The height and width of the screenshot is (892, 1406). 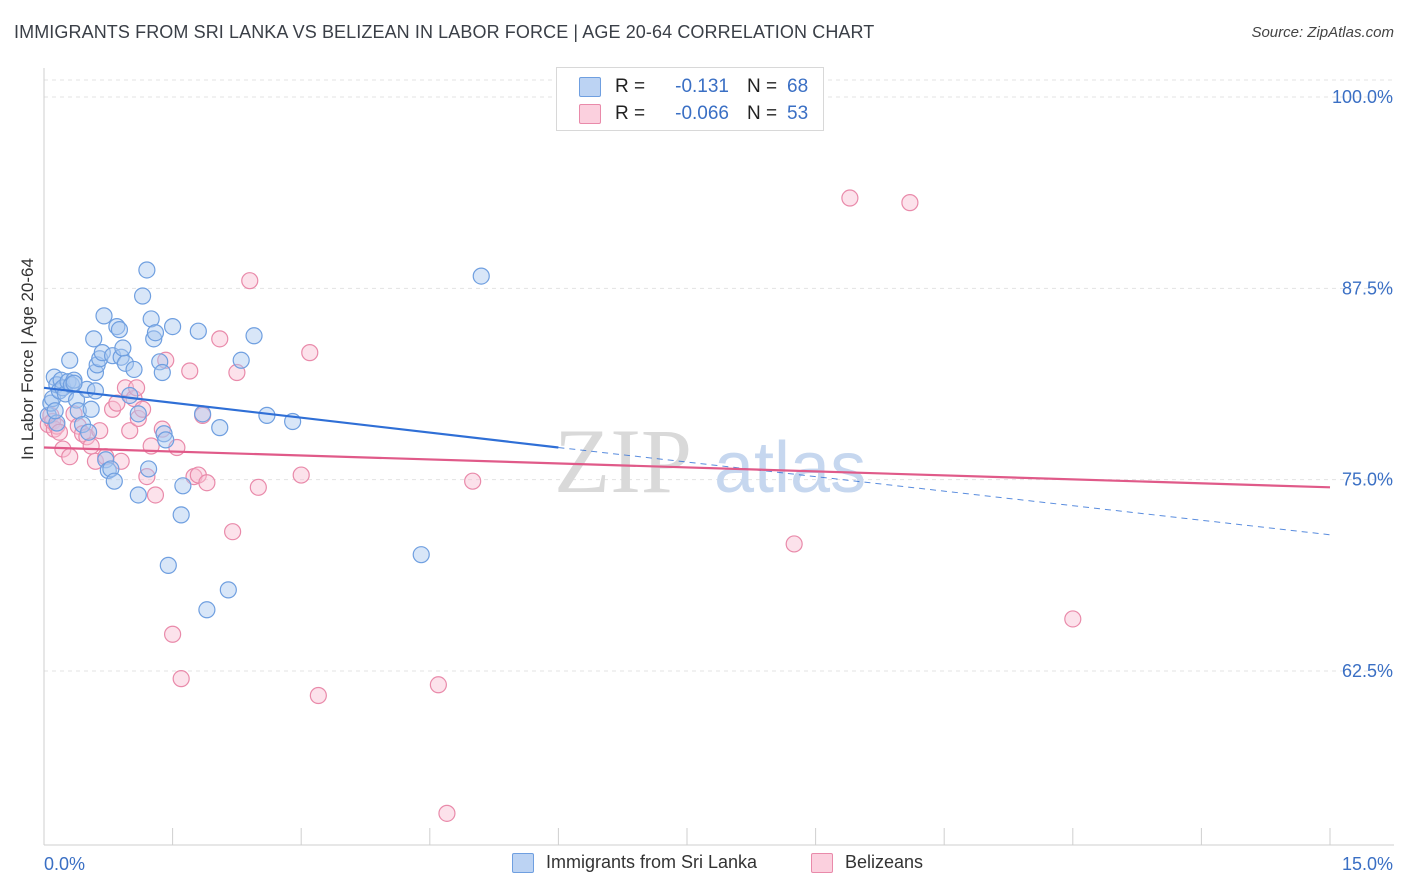 I want to click on bottom-legend-label-belizeans: Belizeans, so click(x=884, y=862).